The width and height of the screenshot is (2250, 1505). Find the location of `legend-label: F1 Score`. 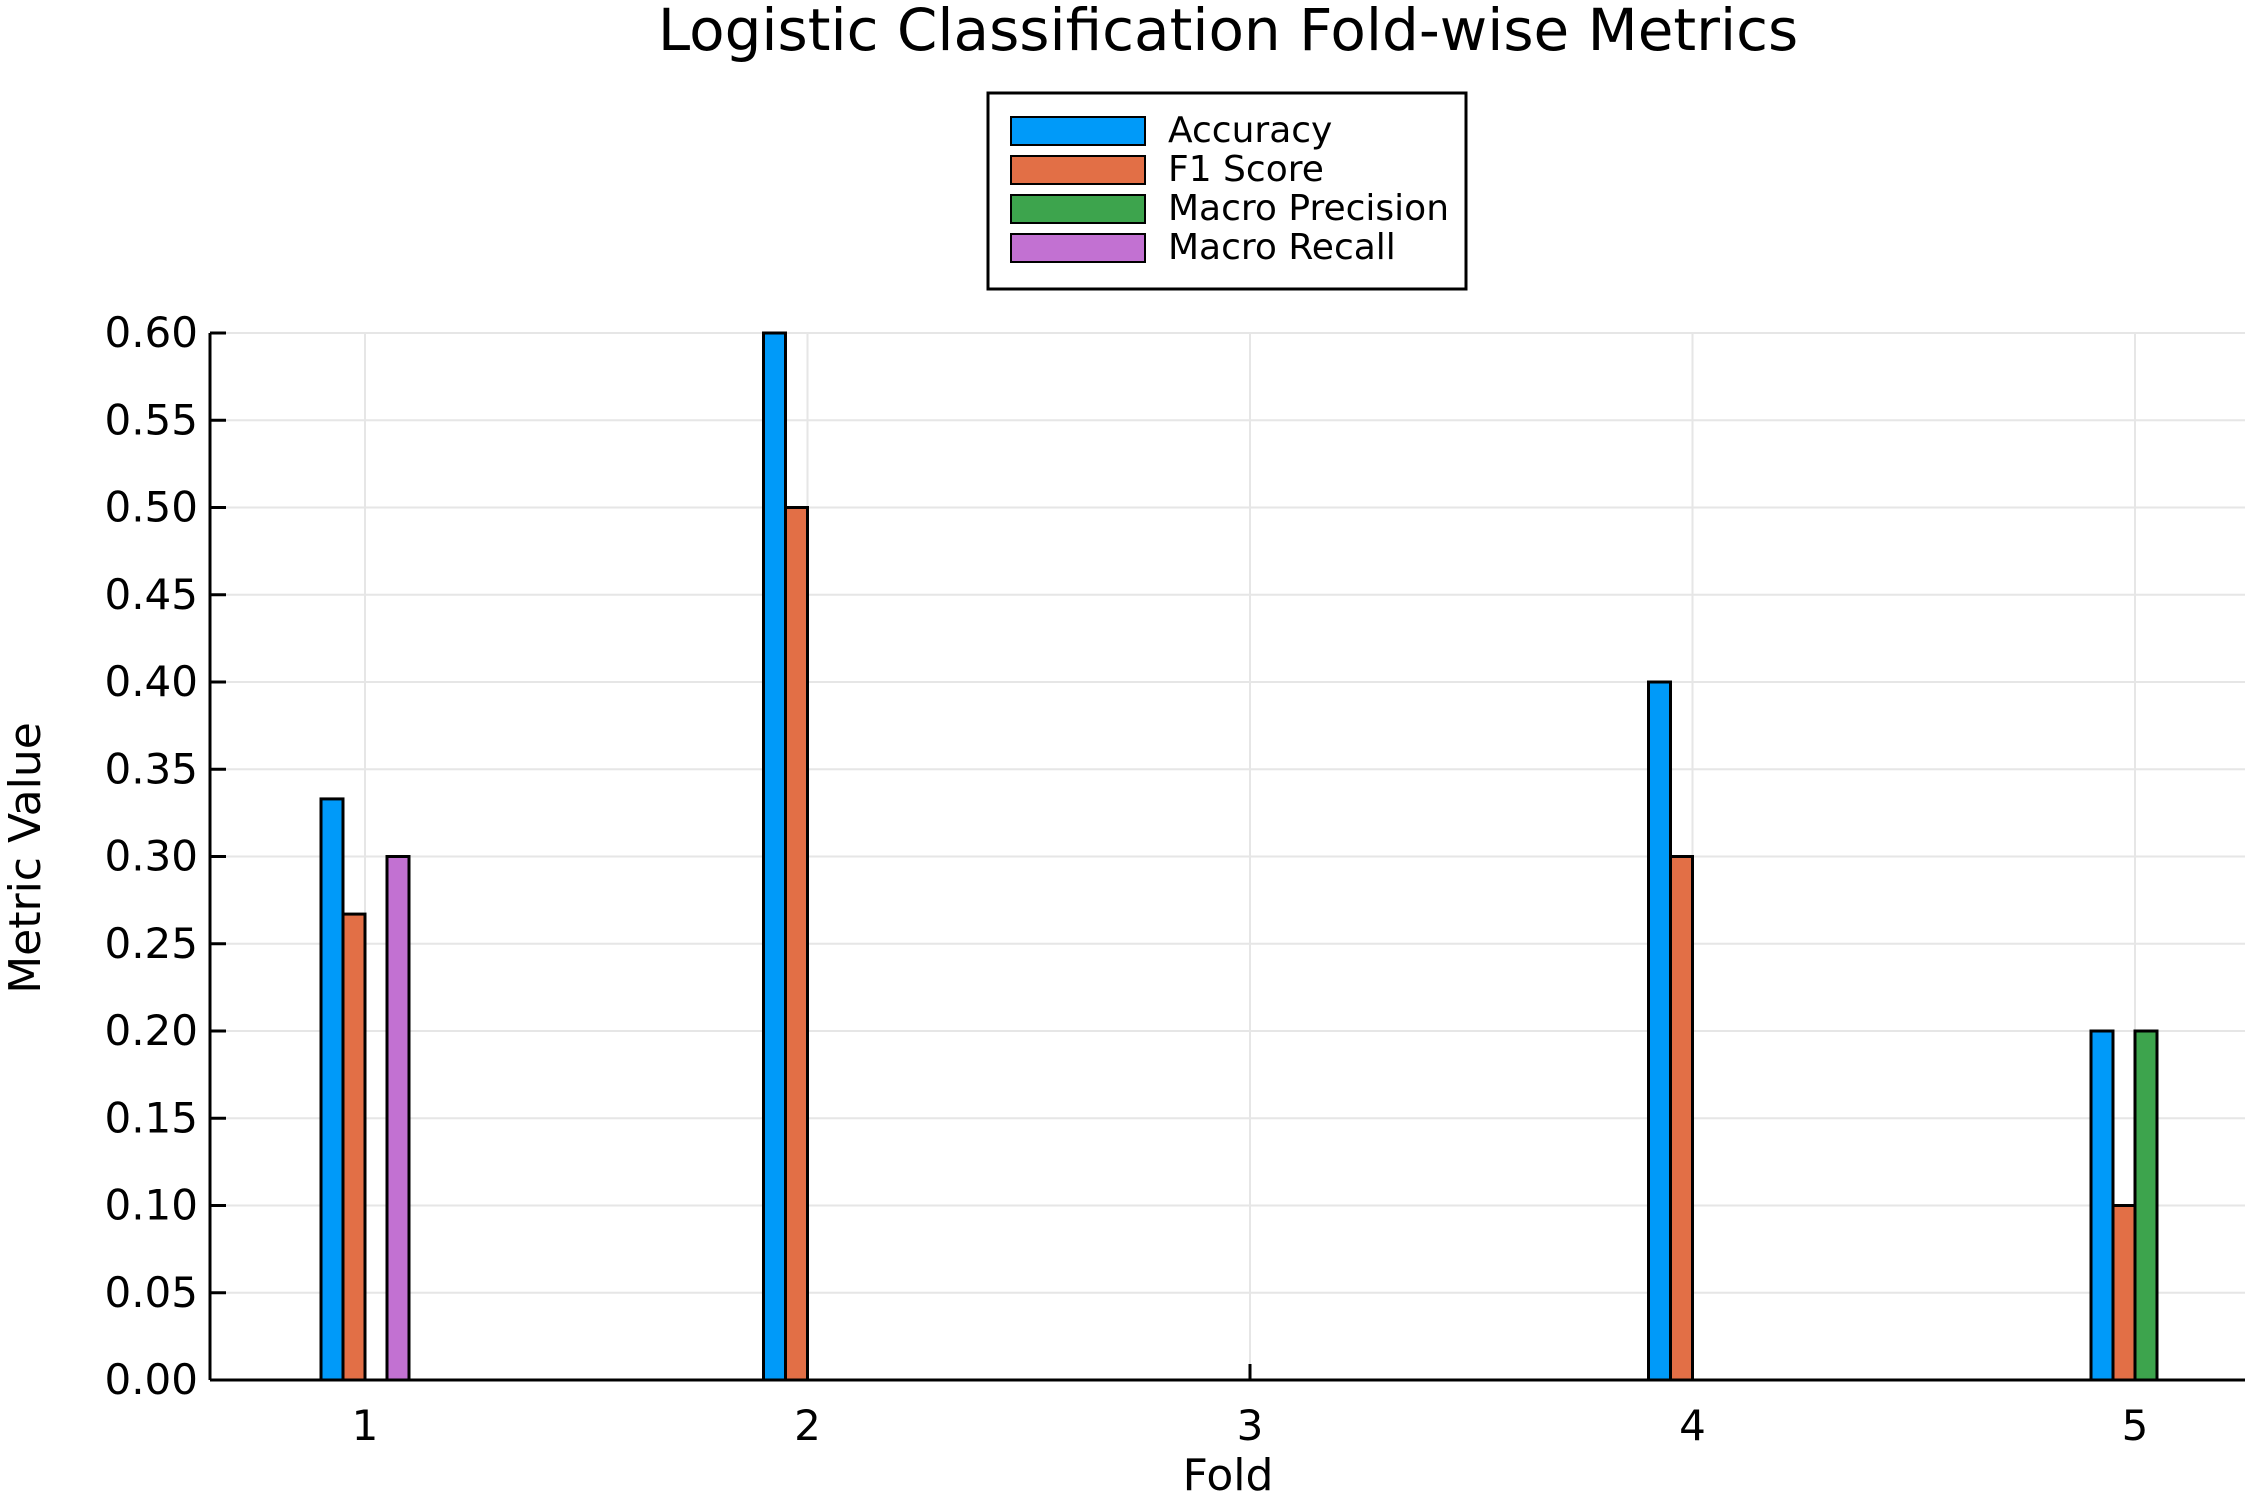

legend-label: F1 Score is located at coordinates (1246, 169).